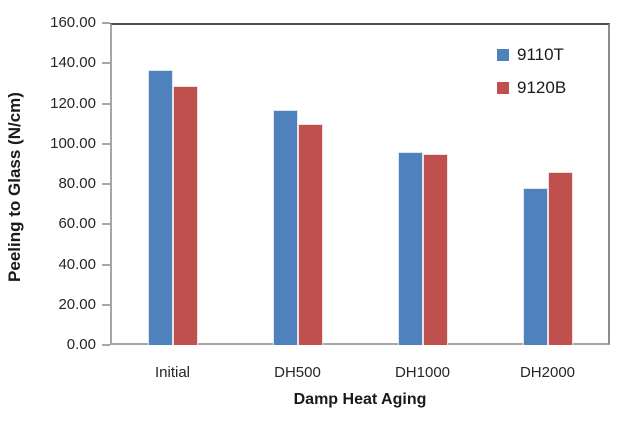 This screenshot has width=639, height=433. Describe the element at coordinates (185, 215) in the screenshot. I see `bar-9120B-Initial` at that location.